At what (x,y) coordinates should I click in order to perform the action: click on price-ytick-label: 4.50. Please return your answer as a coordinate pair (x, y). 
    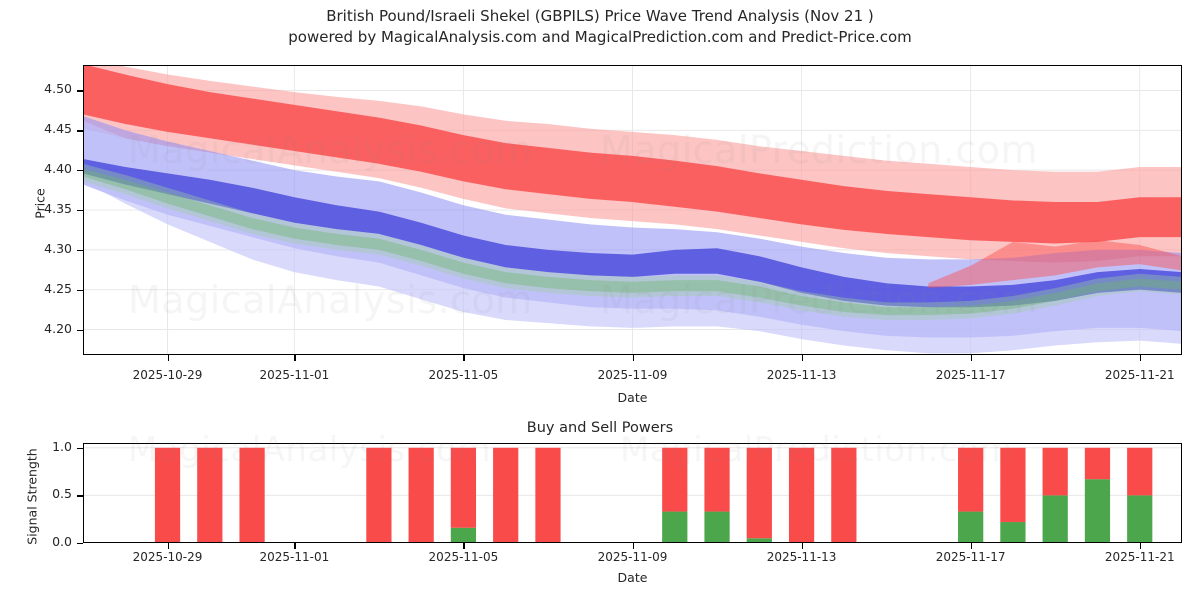
    Looking at the image, I should click on (58, 89).